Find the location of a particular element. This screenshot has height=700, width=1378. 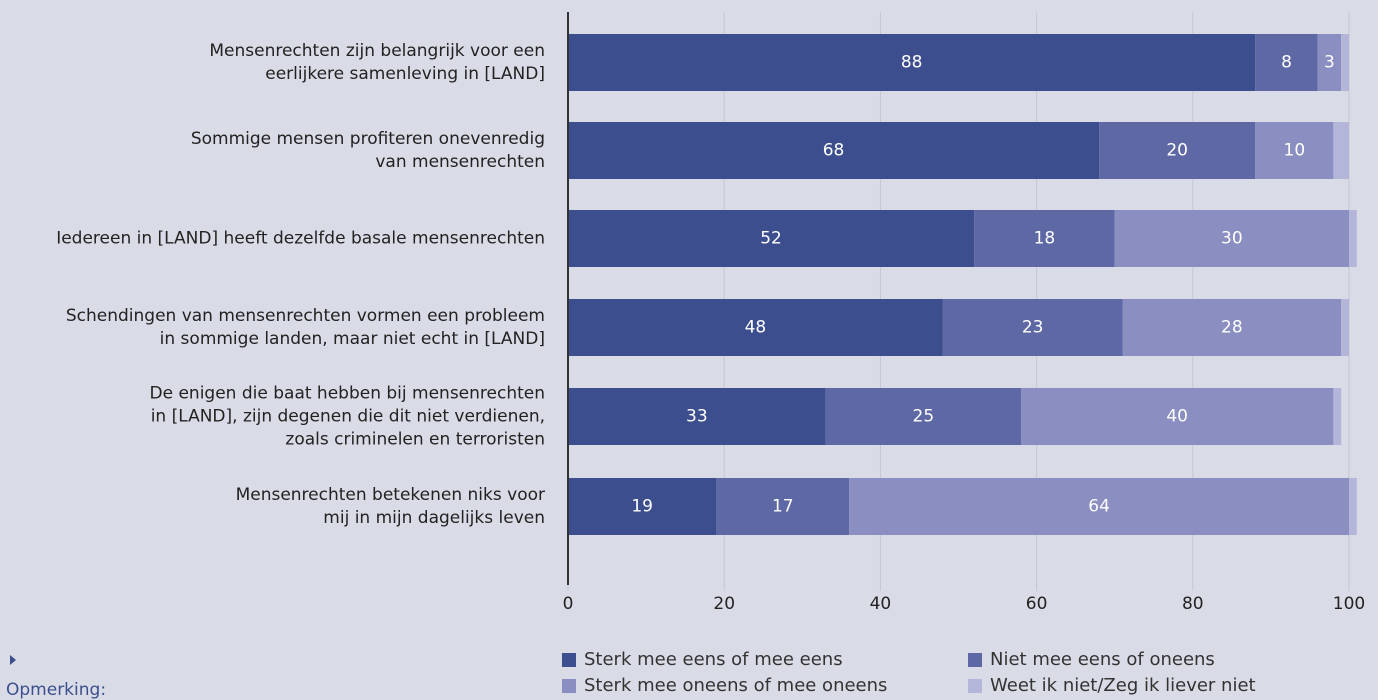

category-line: zoals criminelen en terroristen is located at coordinates (415, 440).